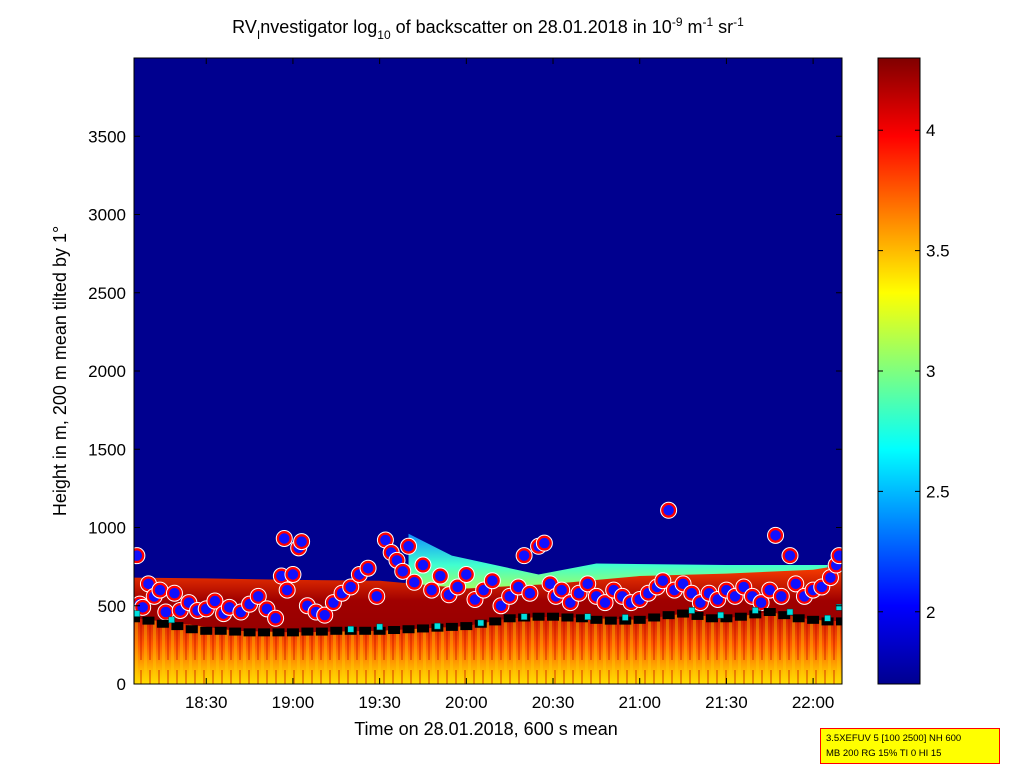 This screenshot has height=767, width=1023. What do you see at coordinates (107, 449) in the screenshot?
I see `y-tick-label: 1500` at bounding box center [107, 449].